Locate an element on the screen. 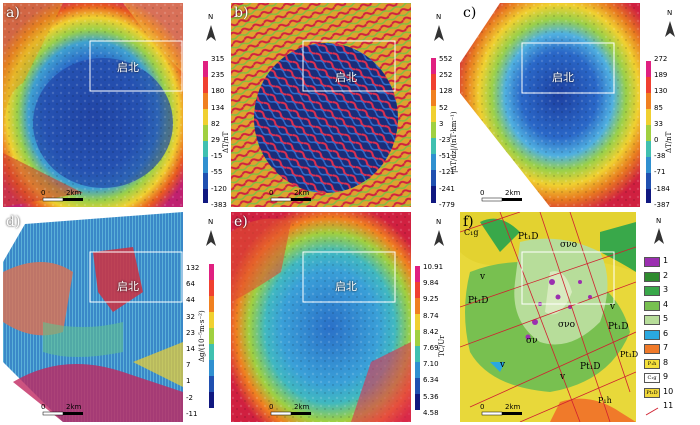  colorbar-tick-label: 134 is located at coordinates (218, 107).